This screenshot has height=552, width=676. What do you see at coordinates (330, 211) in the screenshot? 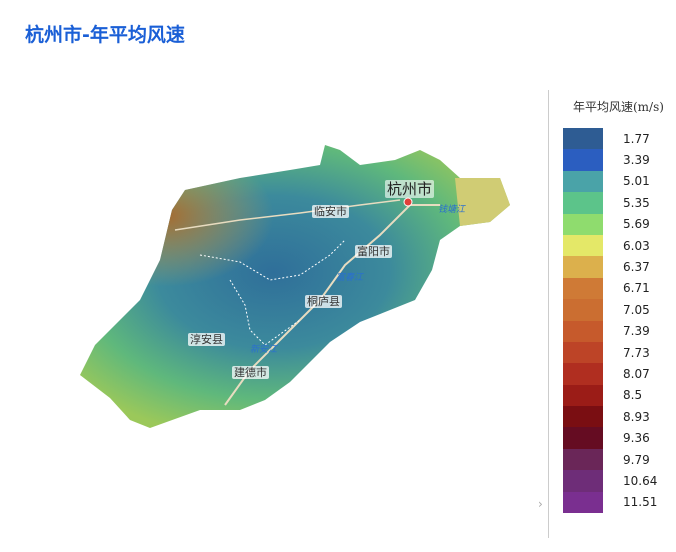
I see `city-label-linan: 临安市` at bounding box center [330, 211].